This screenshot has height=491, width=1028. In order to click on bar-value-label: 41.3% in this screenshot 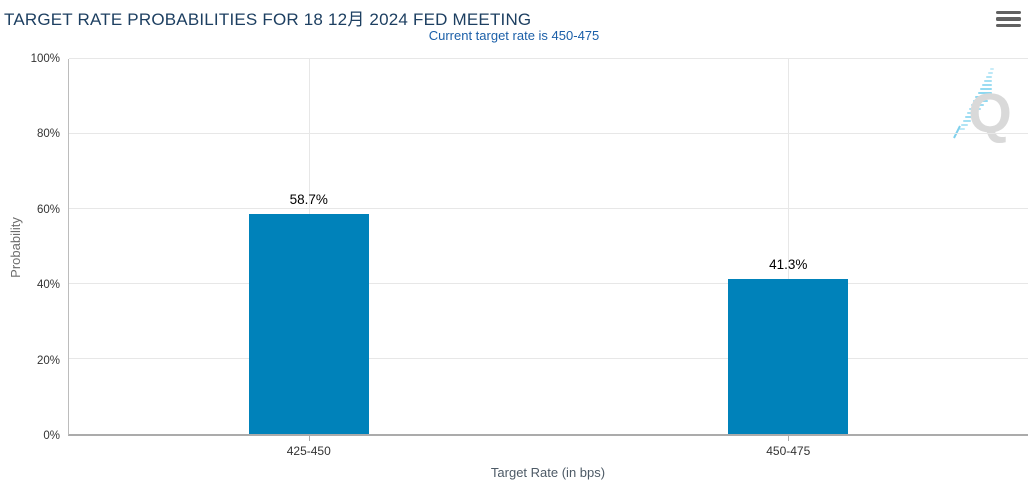, I will do `click(788, 265)`.